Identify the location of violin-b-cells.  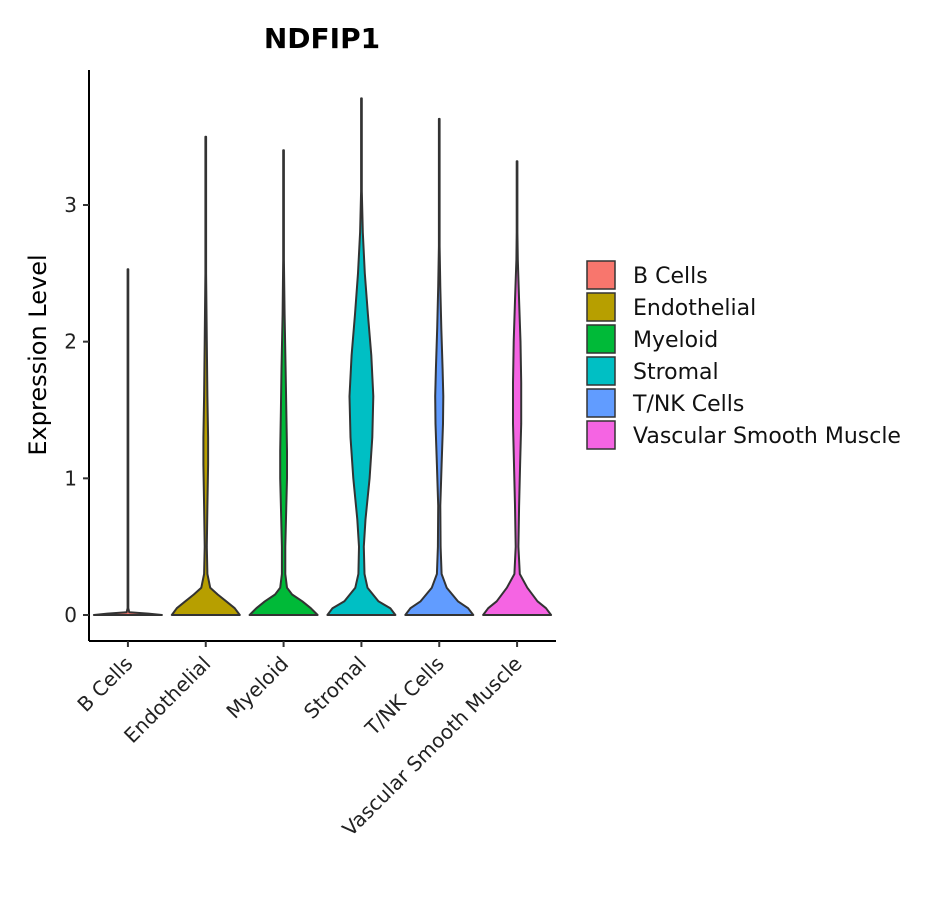
(127, 442).